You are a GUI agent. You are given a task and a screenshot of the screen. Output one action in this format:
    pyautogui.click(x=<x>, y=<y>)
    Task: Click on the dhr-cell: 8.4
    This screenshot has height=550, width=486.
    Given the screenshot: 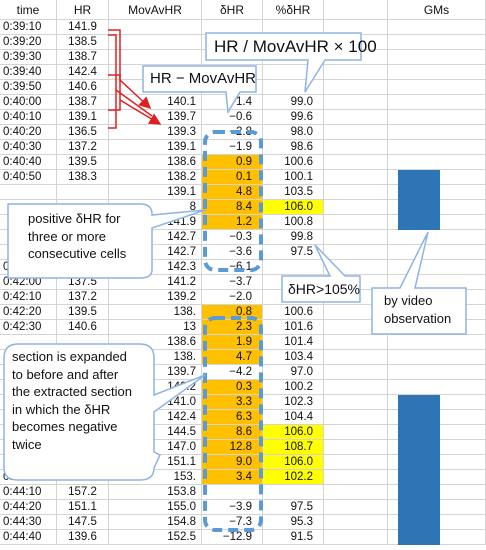 What is the action you would take?
    pyautogui.click(x=232, y=207)
    